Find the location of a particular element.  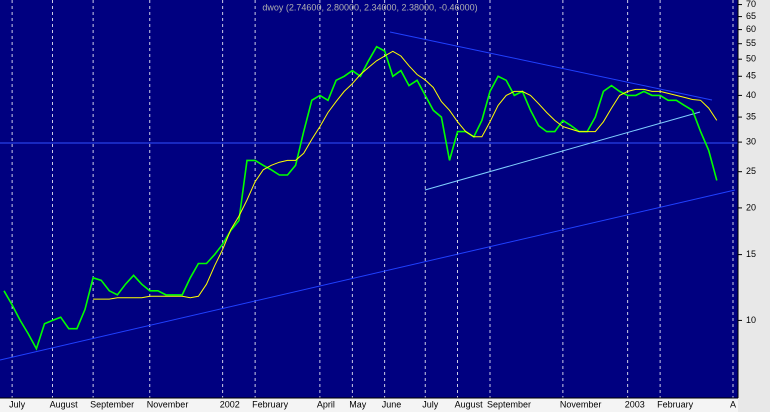

y-tick-label: 30 is located at coordinates (751, 141).